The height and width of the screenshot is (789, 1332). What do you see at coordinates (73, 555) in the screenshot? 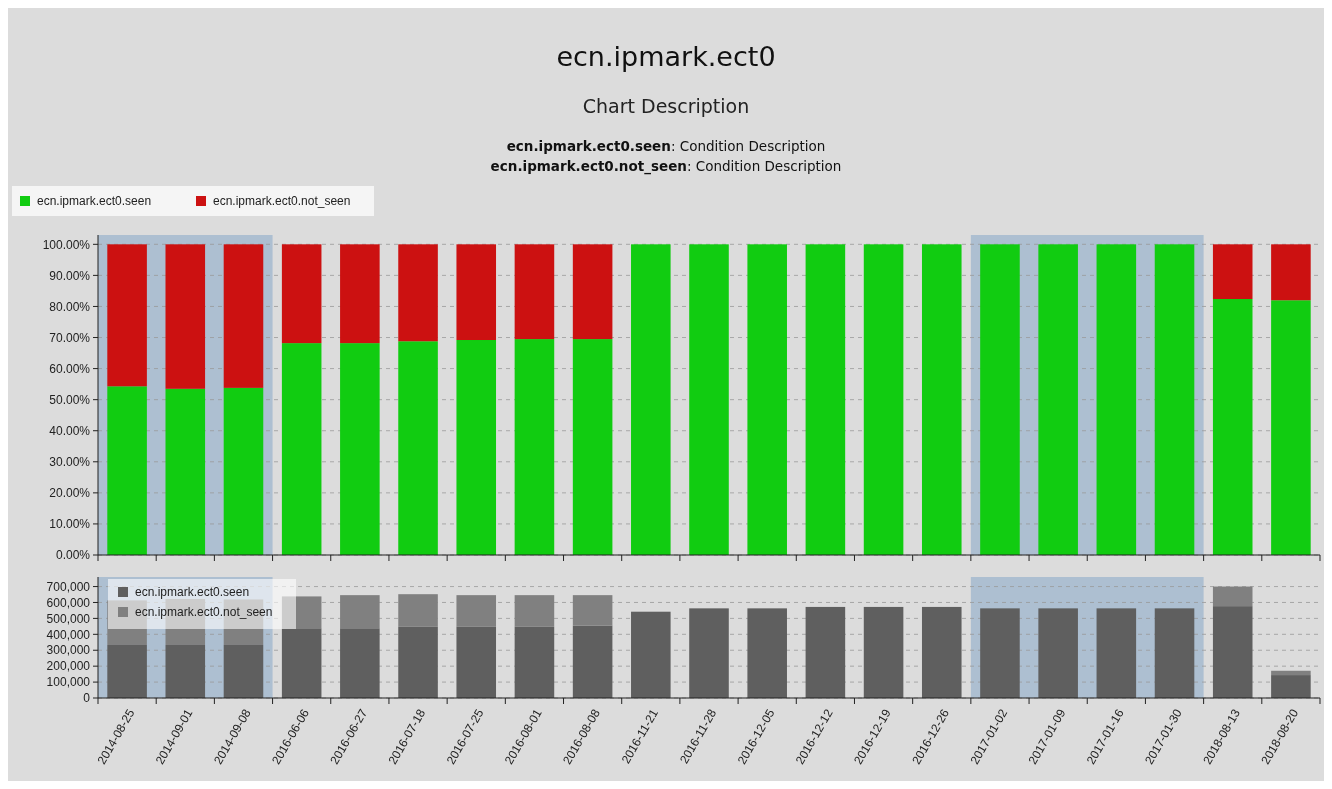
I see `y-tick-label: 0.00%` at bounding box center [73, 555].